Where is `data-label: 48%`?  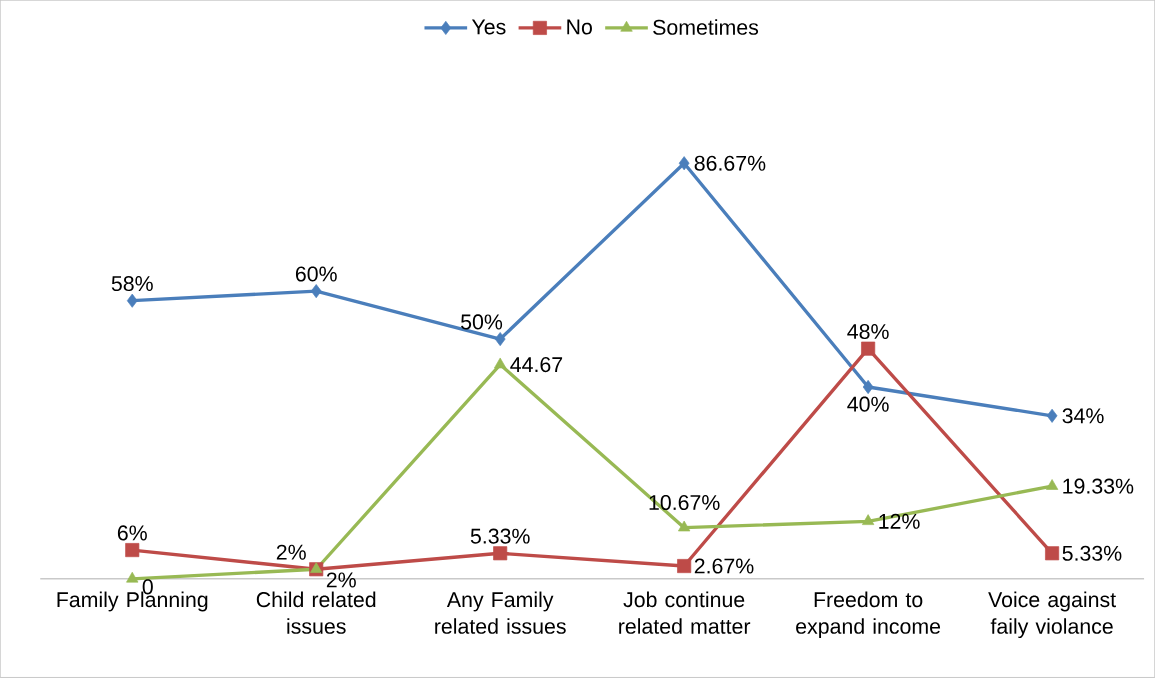
data-label: 48% is located at coordinates (868, 332).